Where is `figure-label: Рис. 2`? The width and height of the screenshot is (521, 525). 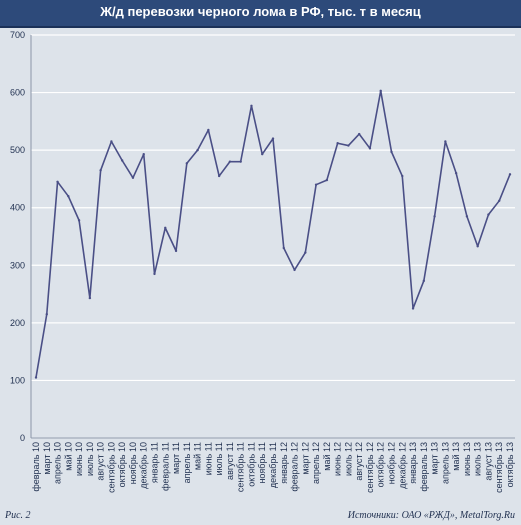
figure-label: Рис. 2 is located at coordinates (18, 515).